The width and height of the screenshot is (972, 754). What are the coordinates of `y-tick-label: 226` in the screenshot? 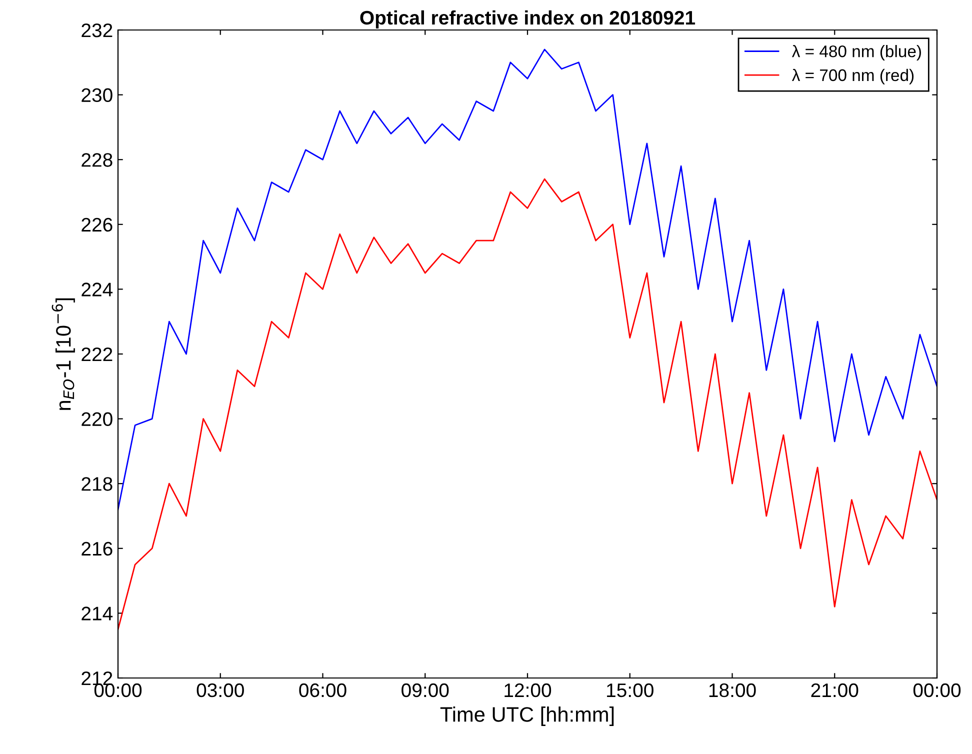 It's located at (97, 225).